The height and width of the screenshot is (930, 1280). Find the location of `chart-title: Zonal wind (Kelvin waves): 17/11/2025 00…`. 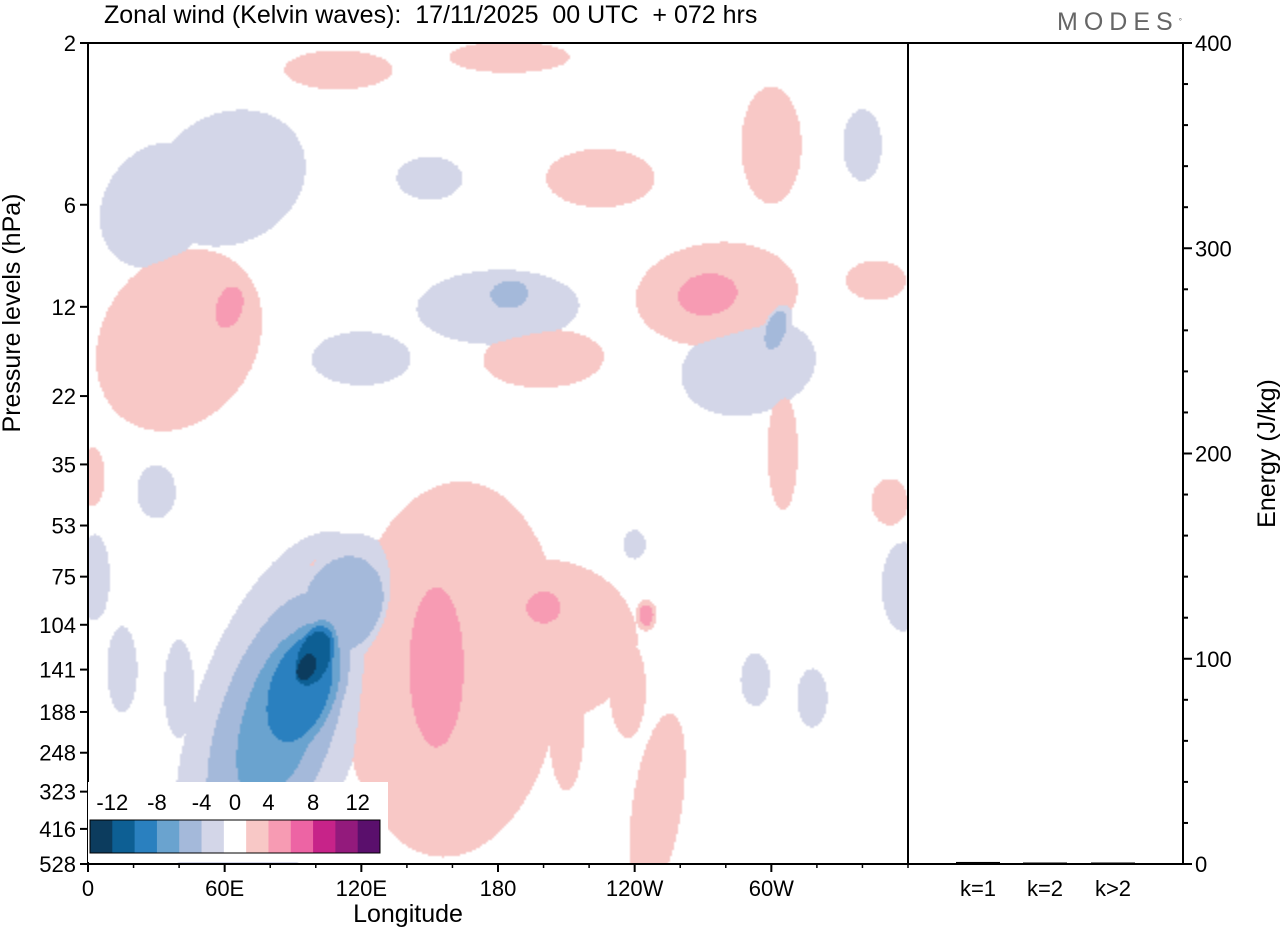

chart-title: Zonal wind (Kelvin waves): 17/11/2025 00… is located at coordinates (431, 15).